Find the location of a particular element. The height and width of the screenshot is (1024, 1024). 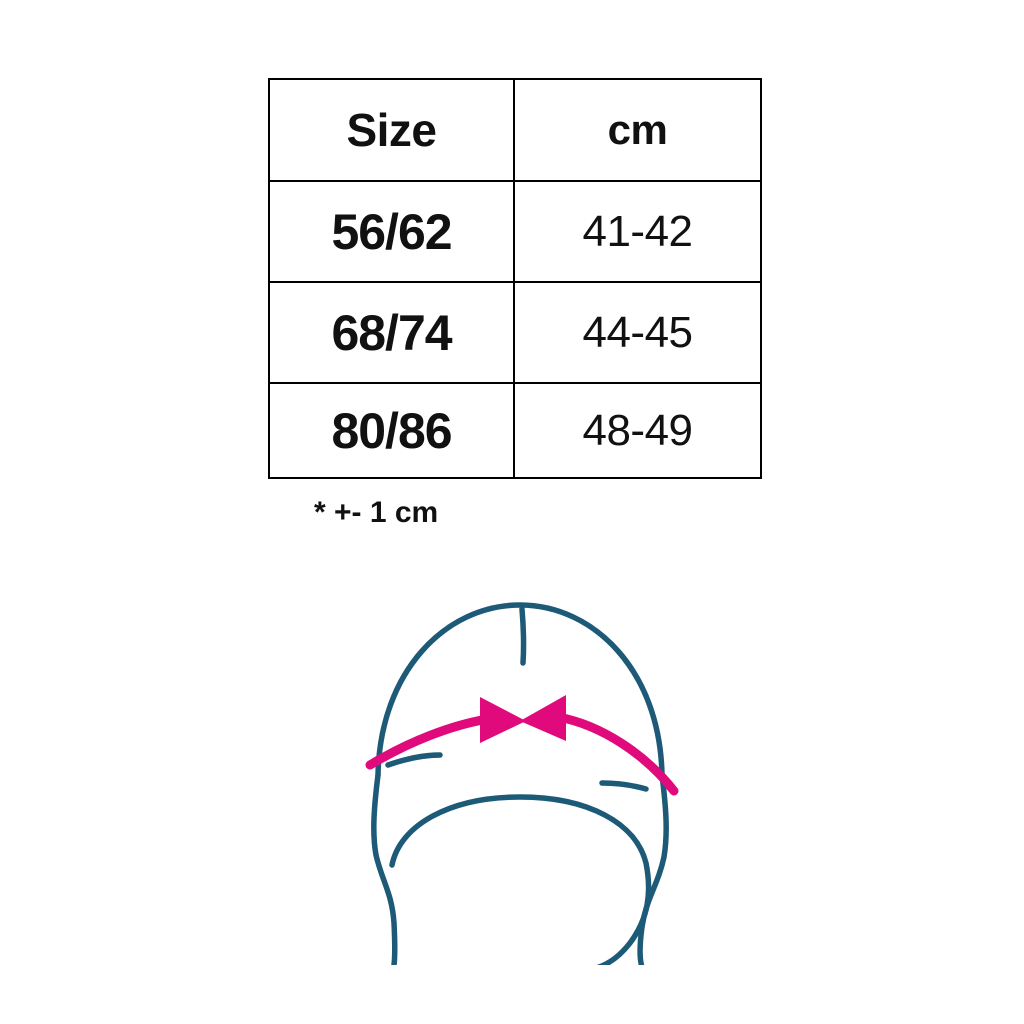

hat-stitch-detail-left is located at coordinates (414, 760).